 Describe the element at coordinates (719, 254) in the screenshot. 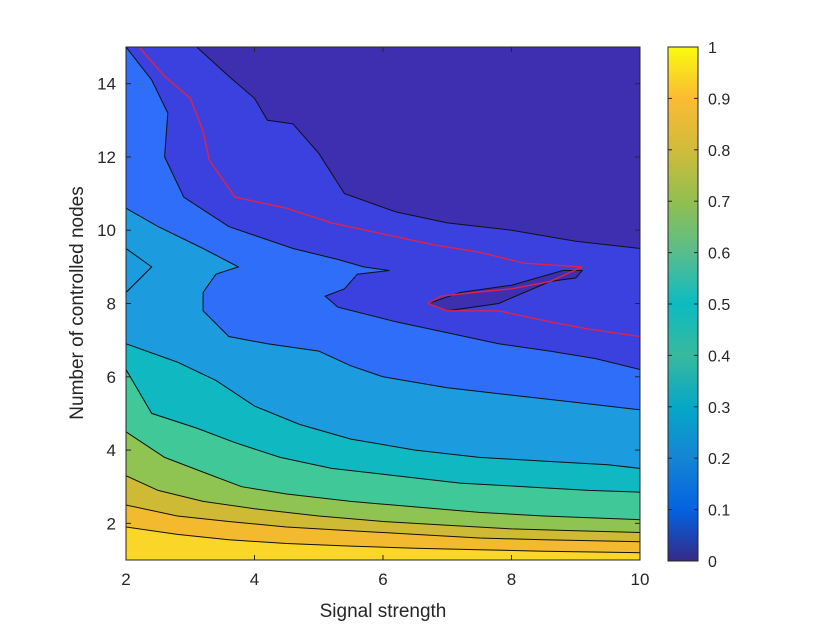

I see `colorbar-tick-label: 0.6` at that location.